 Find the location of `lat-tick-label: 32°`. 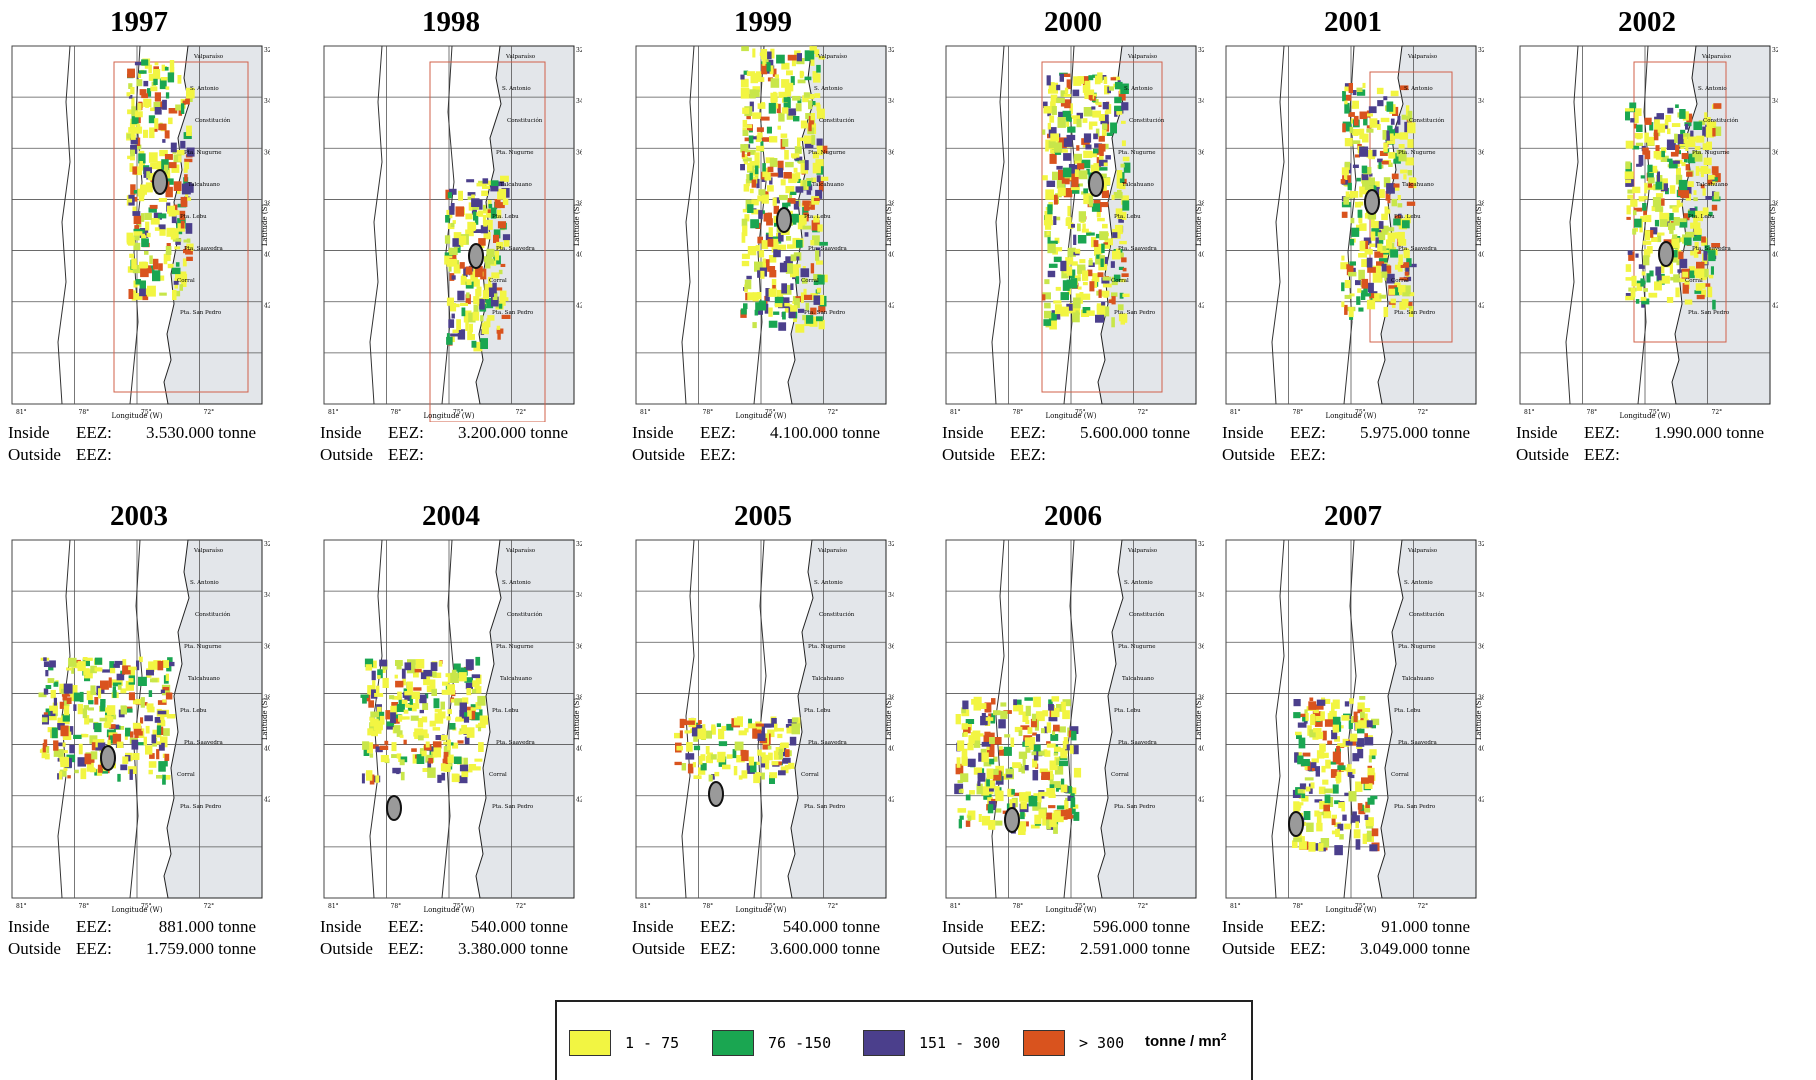

lat-tick-label: 32° is located at coordinates (1481, 50).